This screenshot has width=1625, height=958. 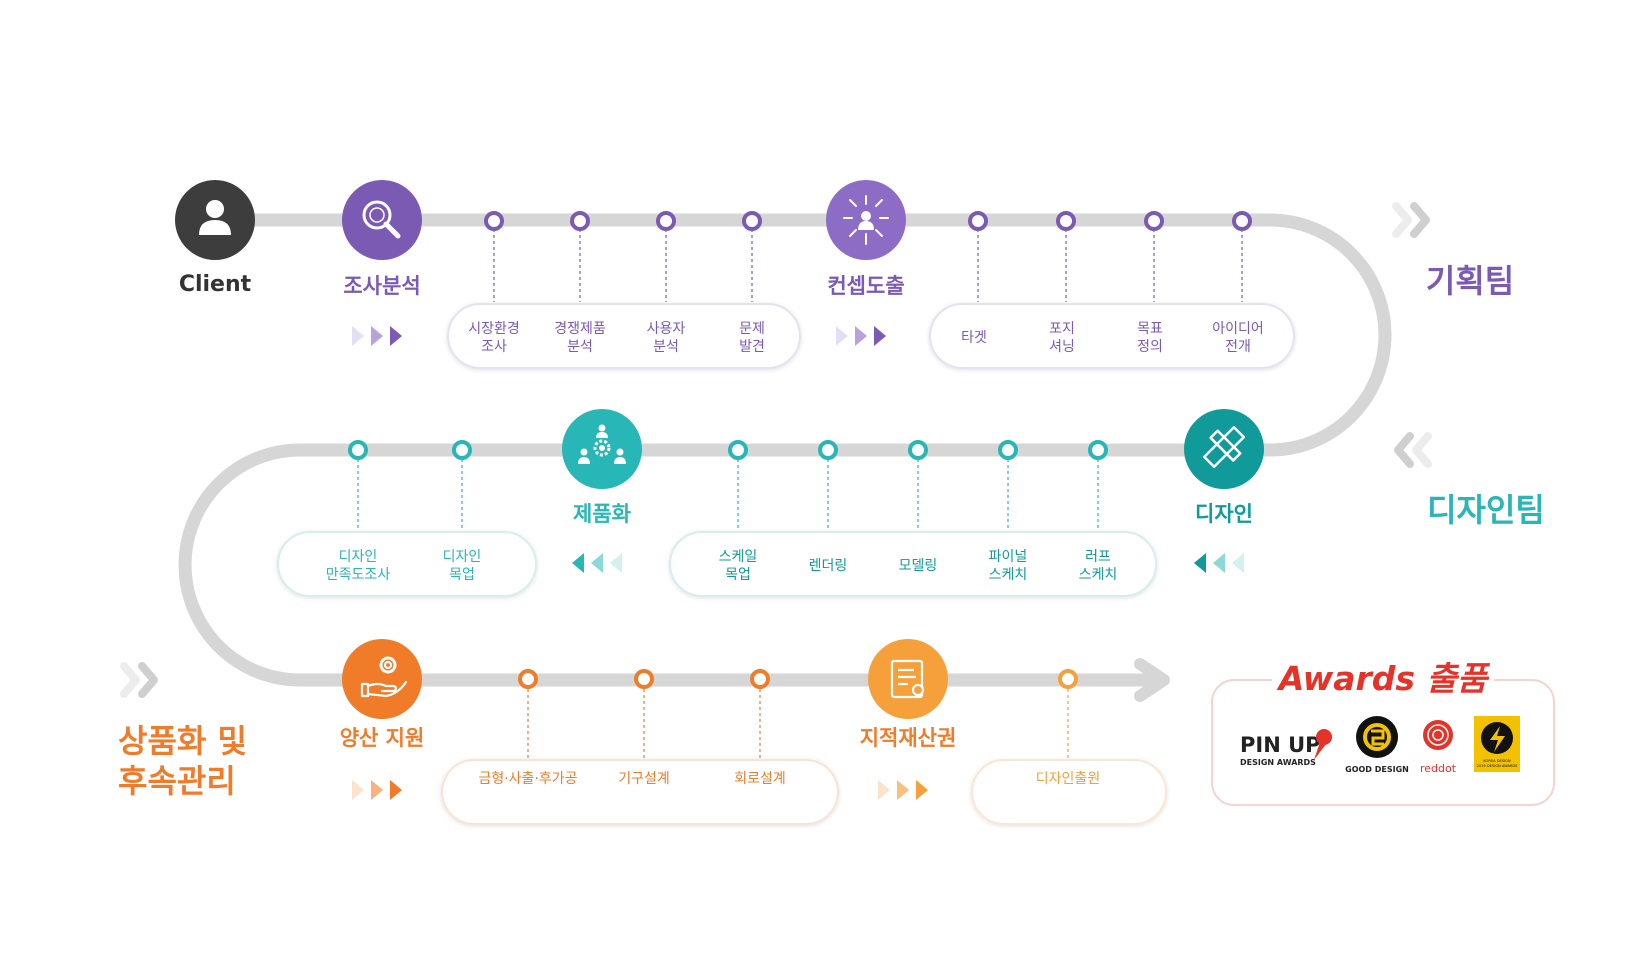 What do you see at coordinates (177, 781) in the screenshot?
I see `commercial-team-label-line2: 후속관리` at bounding box center [177, 781].